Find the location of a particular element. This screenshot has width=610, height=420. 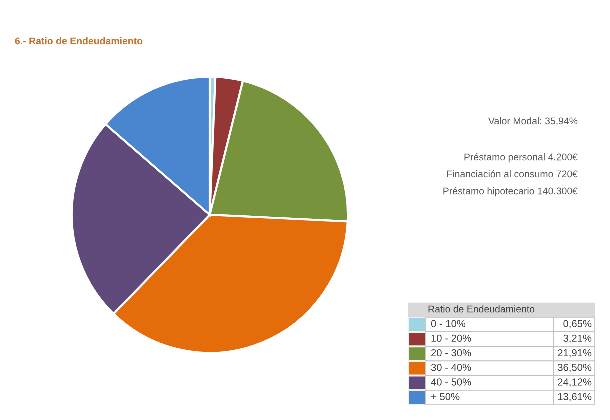

legend-label: 10 - 20% is located at coordinates (452, 338).